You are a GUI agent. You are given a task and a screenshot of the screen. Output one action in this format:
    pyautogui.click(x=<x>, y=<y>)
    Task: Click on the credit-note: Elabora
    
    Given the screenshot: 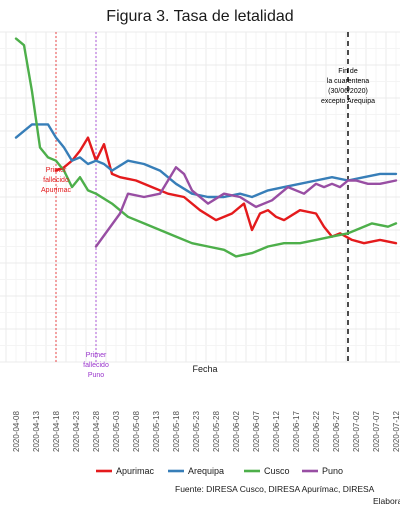 What is the action you would take?
    pyautogui.click(x=386, y=501)
    